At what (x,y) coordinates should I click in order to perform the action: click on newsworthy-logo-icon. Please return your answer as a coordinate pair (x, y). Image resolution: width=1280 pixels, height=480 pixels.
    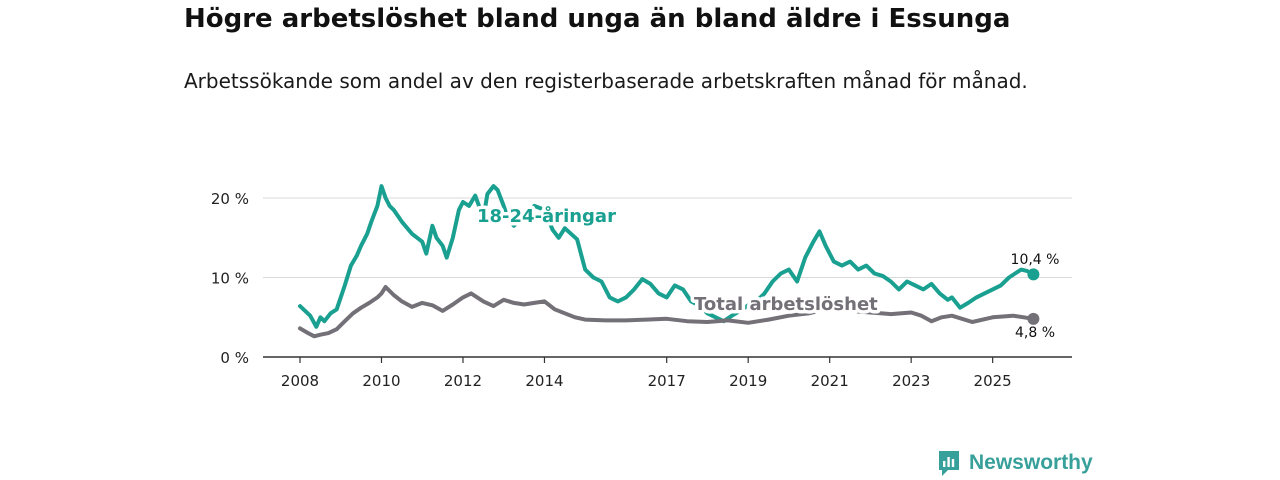
    Looking at the image, I should click on (949, 463).